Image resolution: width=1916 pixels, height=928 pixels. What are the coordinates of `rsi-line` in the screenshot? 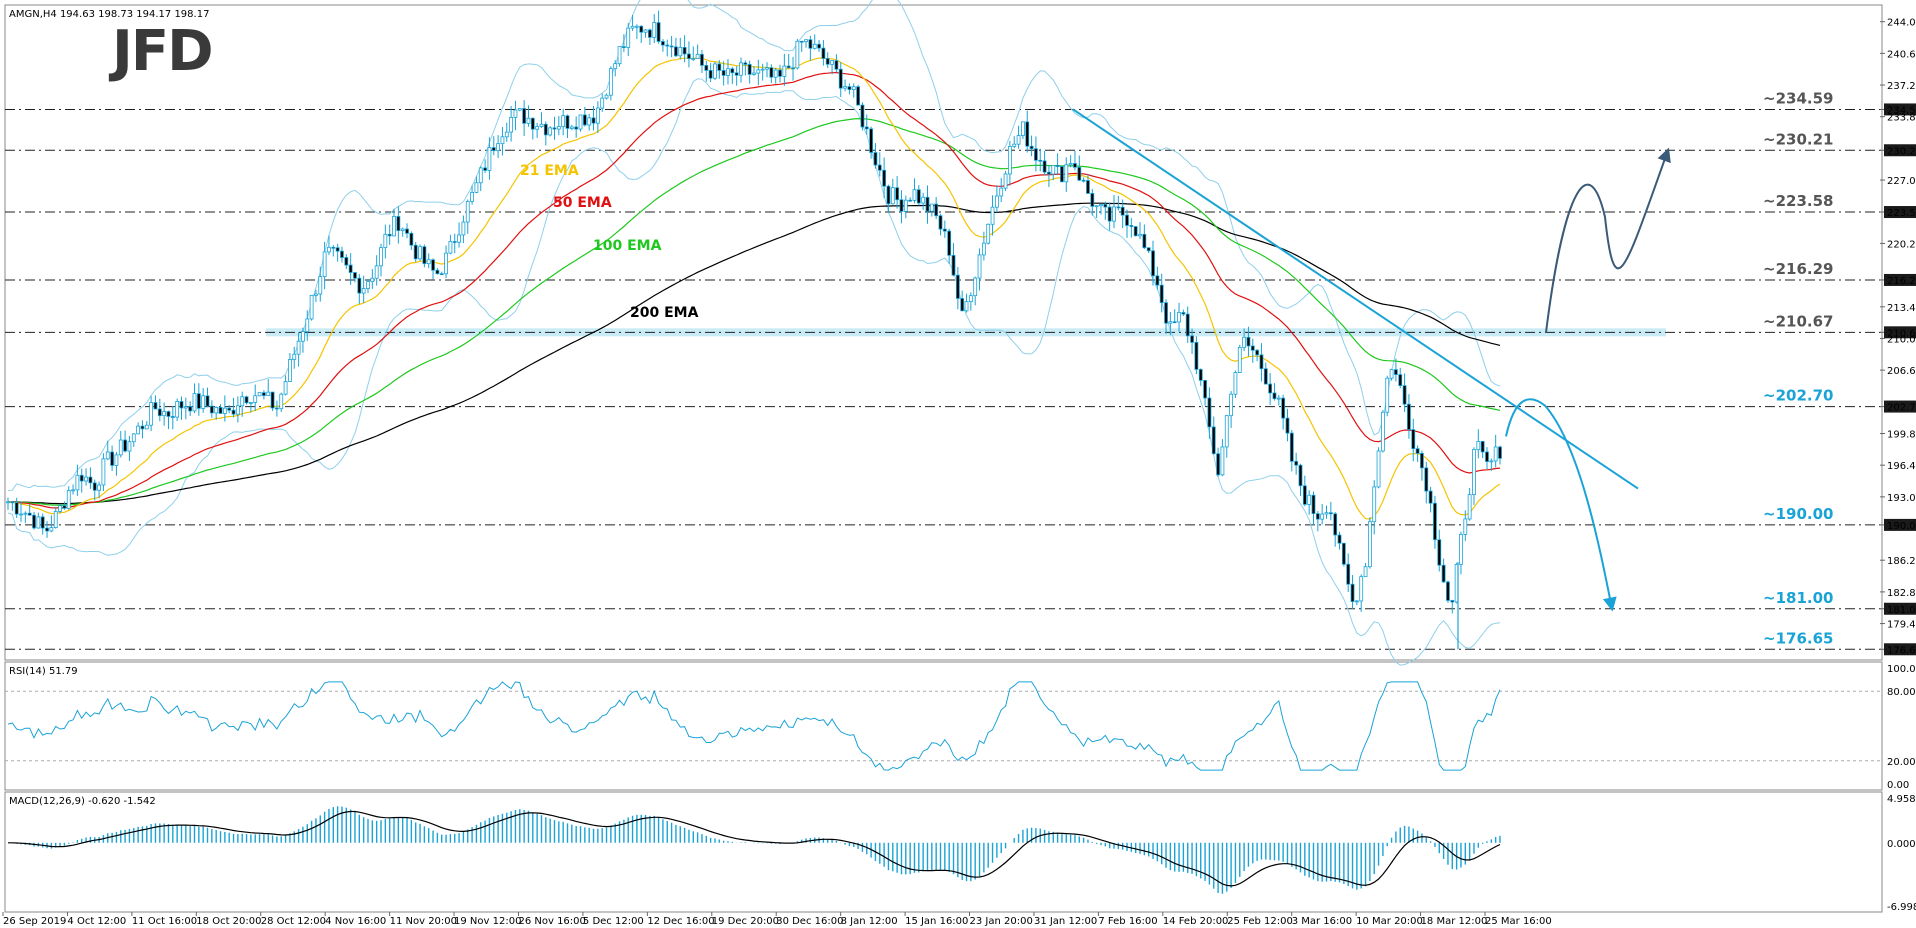 It's located at (754, 726).